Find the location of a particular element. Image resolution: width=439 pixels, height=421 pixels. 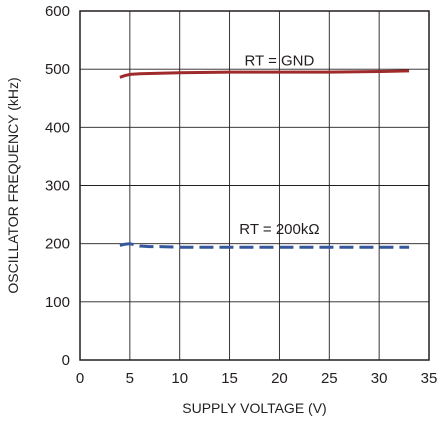

y-axis-title: OSCILLATOR FREQUENCY (kHz) is located at coordinates (13, 185).